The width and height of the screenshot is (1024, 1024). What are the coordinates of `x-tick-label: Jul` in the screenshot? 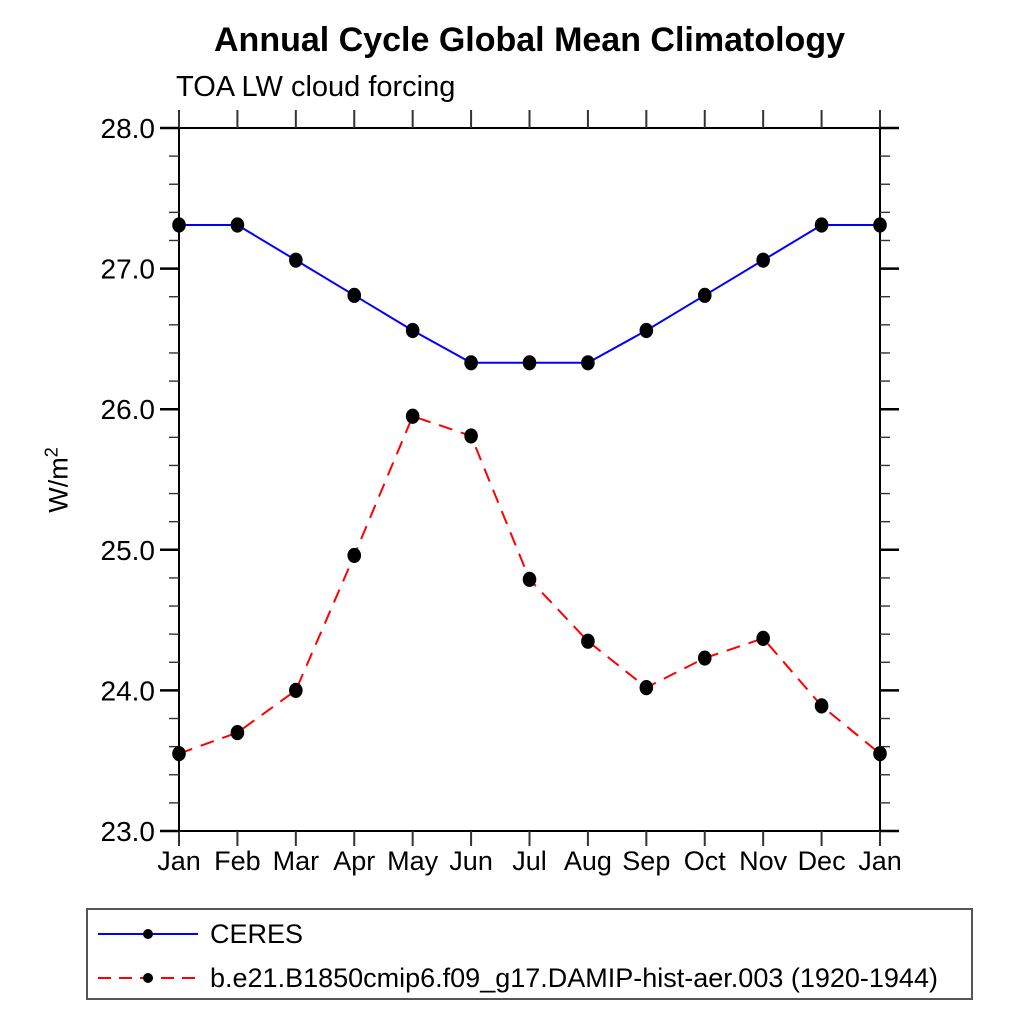 It's located at (529, 861).